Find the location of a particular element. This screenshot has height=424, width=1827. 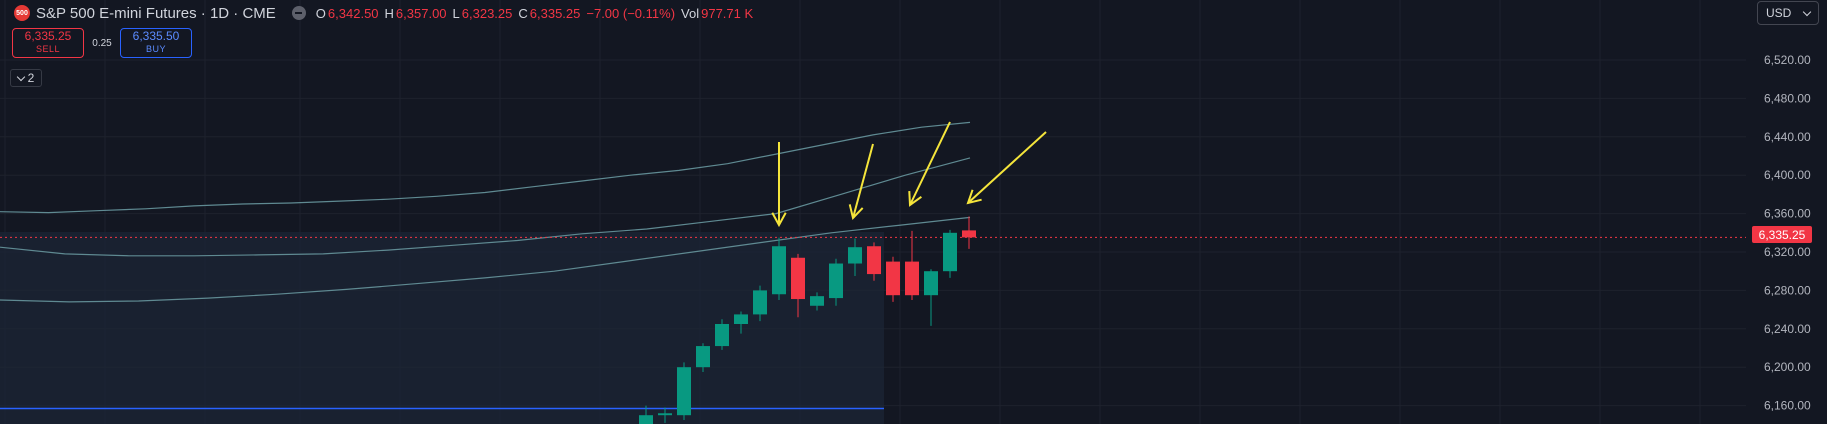

buy-button: 6,335.50 BUY is located at coordinates (156, 43).